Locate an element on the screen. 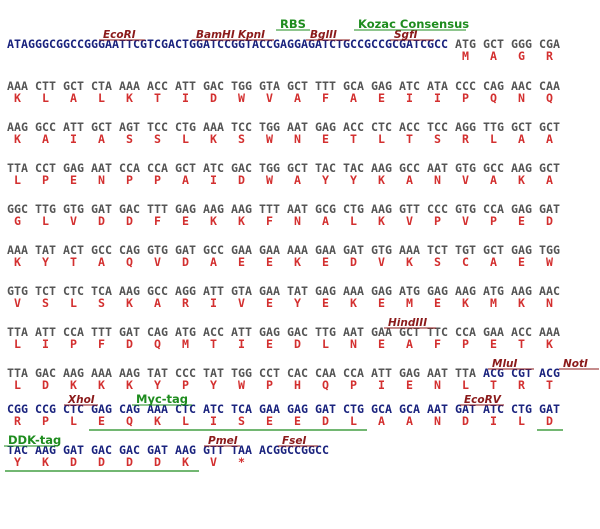 This screenshot has width=600, height=529. restriction-site: PmeI is located at coordinates (223, 441).